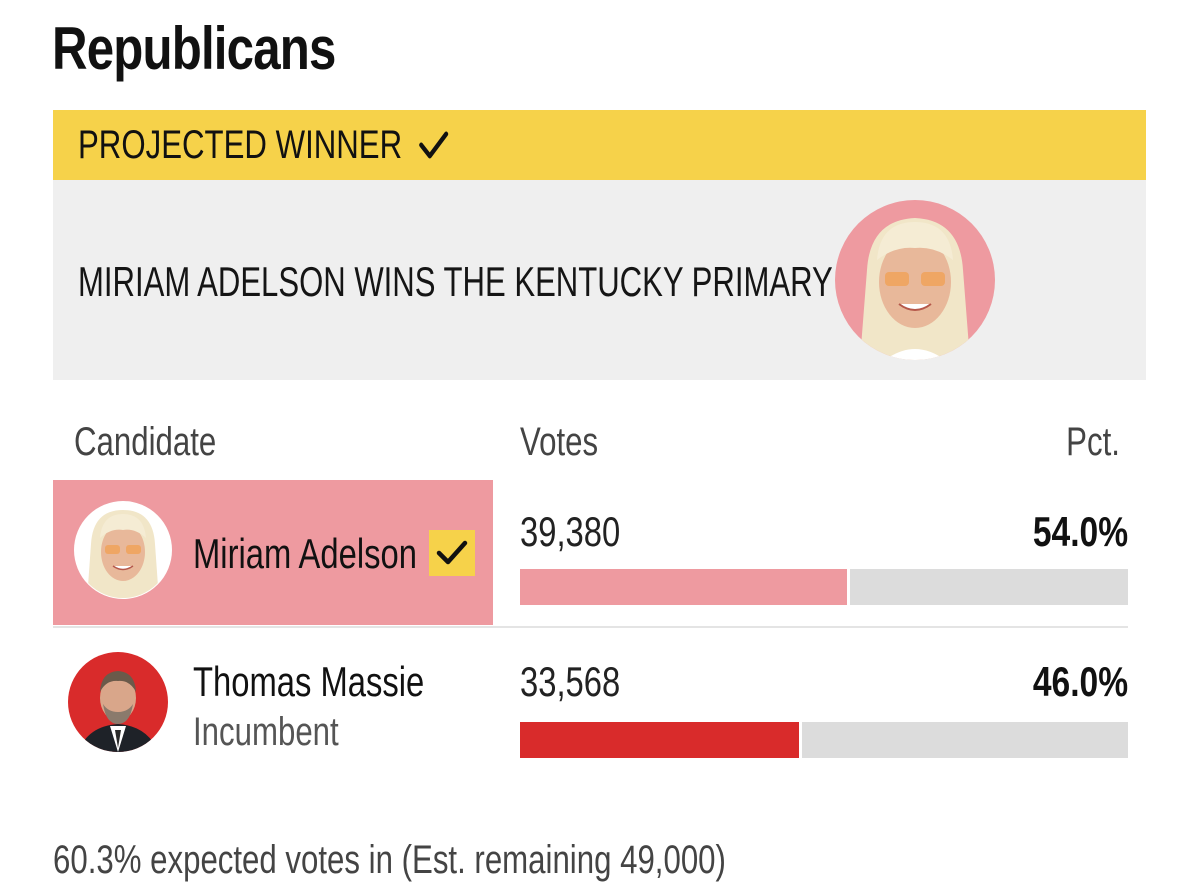 This screenshot has height=889, width=1200. I want to click on candidate-votes: 33,568, so click(570, 681).